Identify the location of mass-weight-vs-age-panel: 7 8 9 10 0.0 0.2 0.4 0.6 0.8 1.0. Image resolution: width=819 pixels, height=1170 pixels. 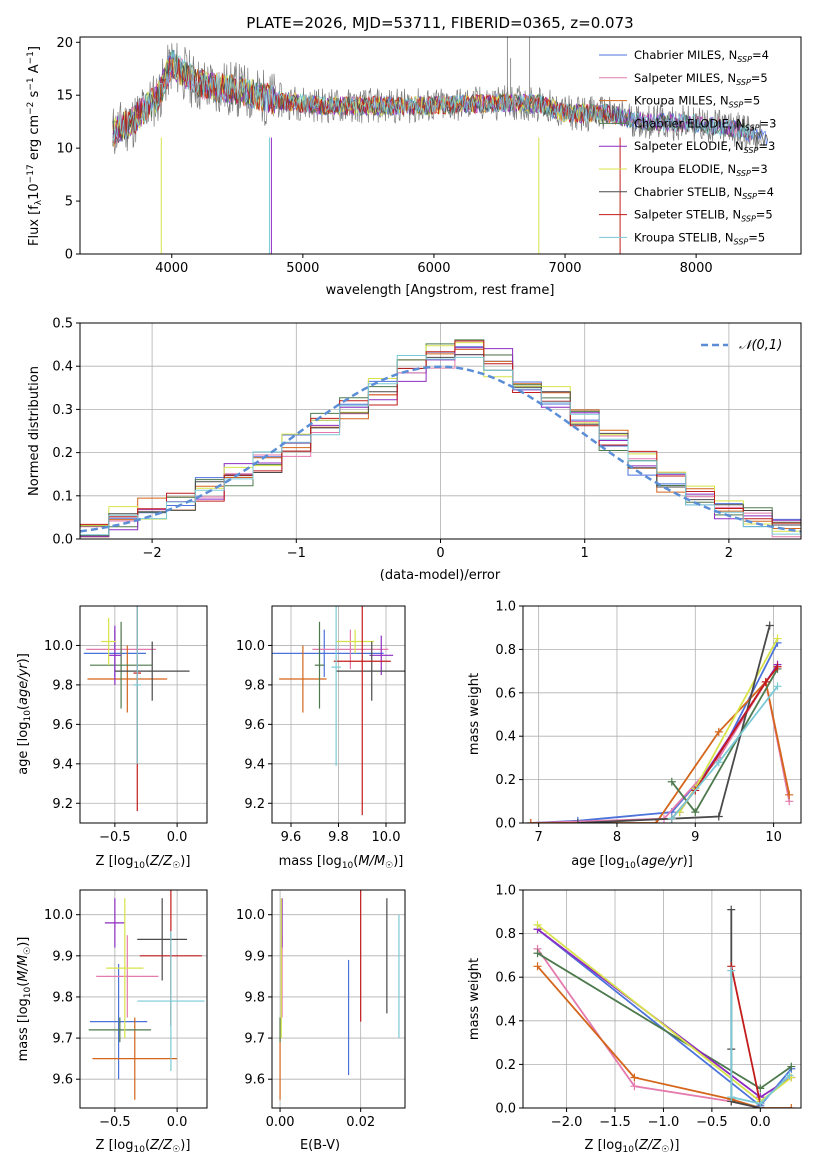
(648, 722).